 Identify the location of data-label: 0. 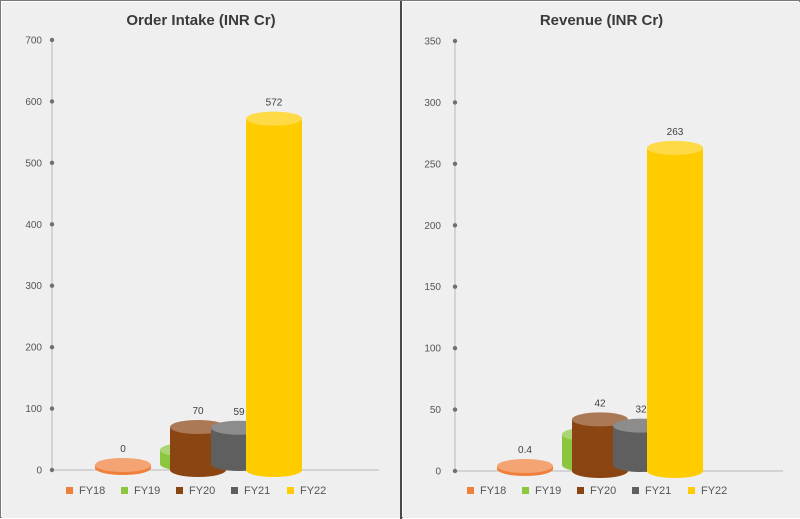
(123, 449).